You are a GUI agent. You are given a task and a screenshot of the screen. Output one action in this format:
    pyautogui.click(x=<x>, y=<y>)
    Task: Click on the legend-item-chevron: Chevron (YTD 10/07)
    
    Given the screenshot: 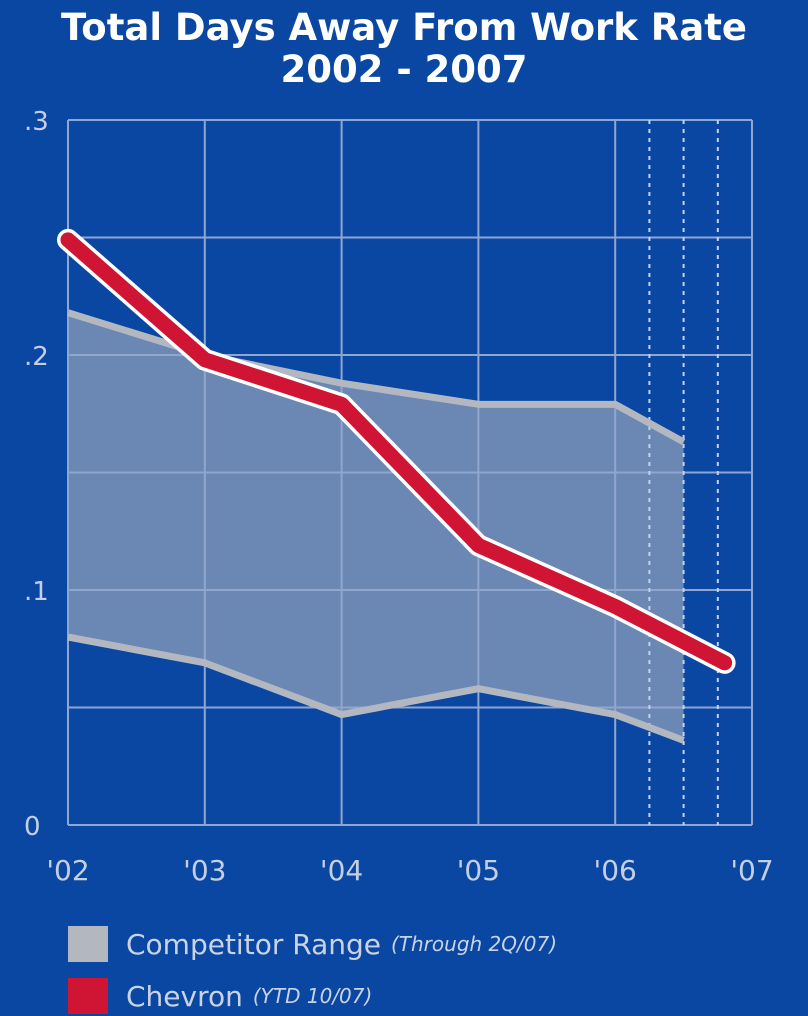 What is the action you would take?
    pyautogui.click(x=220, y=996)
    